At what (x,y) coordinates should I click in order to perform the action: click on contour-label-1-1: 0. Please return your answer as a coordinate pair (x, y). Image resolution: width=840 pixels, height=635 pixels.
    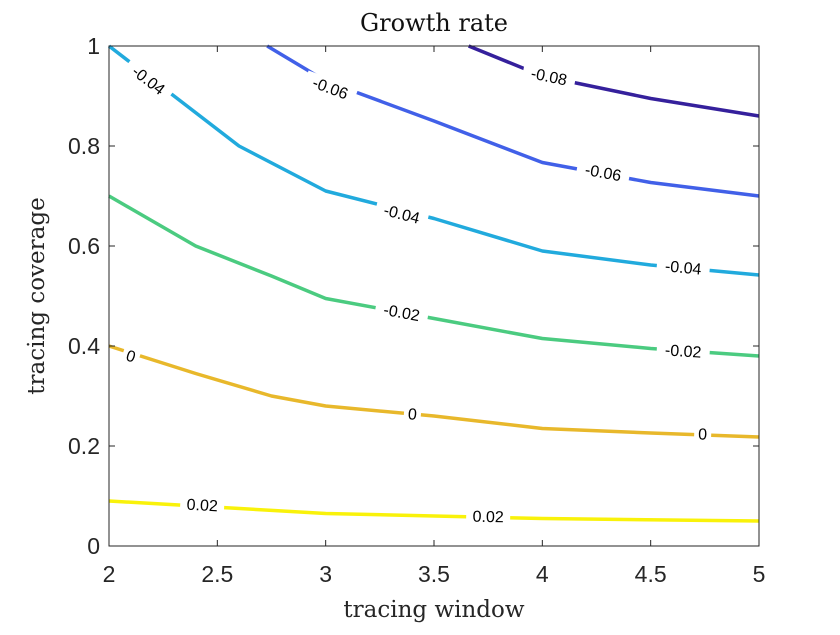
    Looking at the image, I should click on (412, 415).